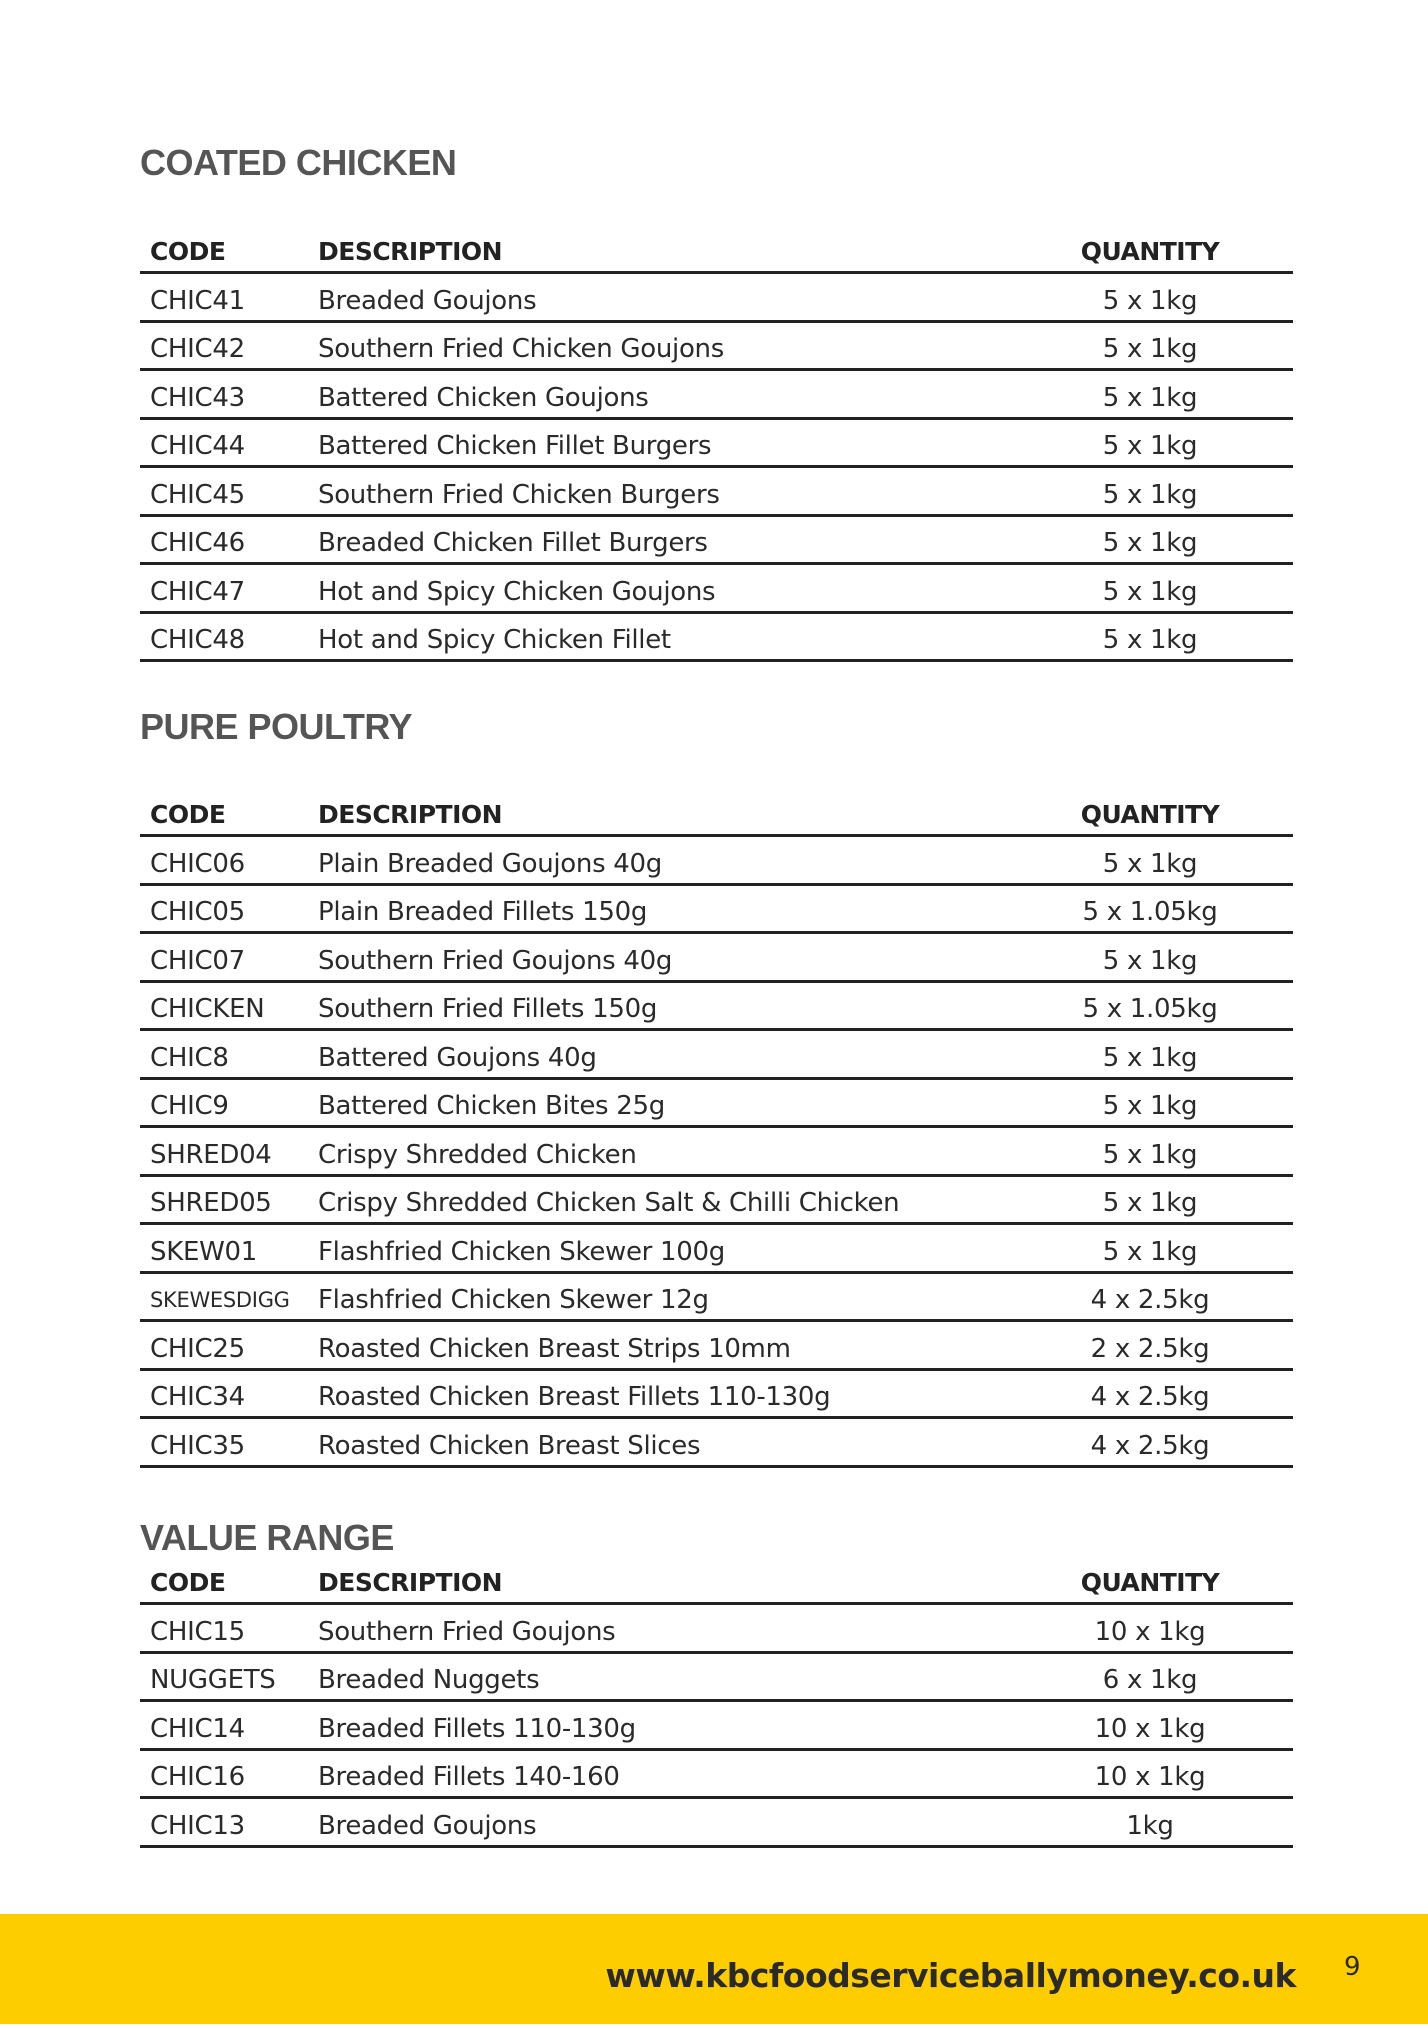 This screenshot has width=1428, height=2028. What do you see at coordinates (197, 960) in the screenshot?
I see `product-code: CHIC07` at bounding box center [197, 960].